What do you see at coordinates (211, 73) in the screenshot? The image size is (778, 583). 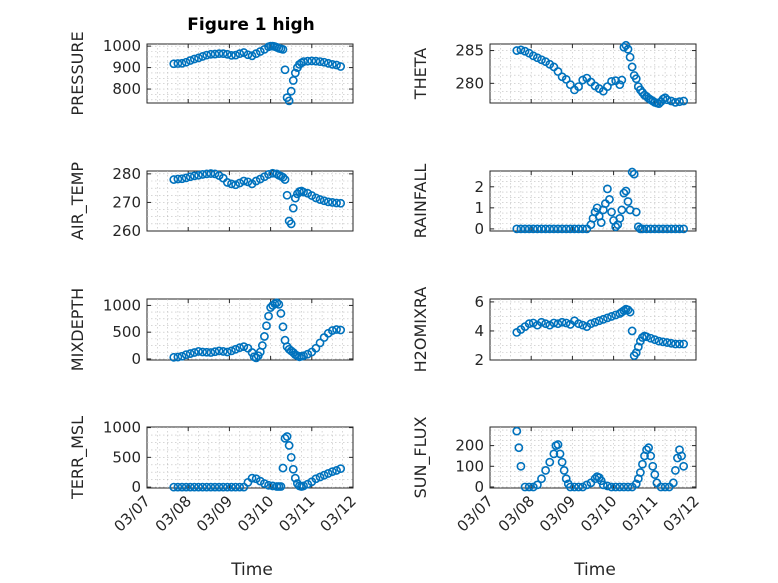 I see `subplot-pressure: 800 900 1000 PRESSURE` at bounding box center [211, 73].